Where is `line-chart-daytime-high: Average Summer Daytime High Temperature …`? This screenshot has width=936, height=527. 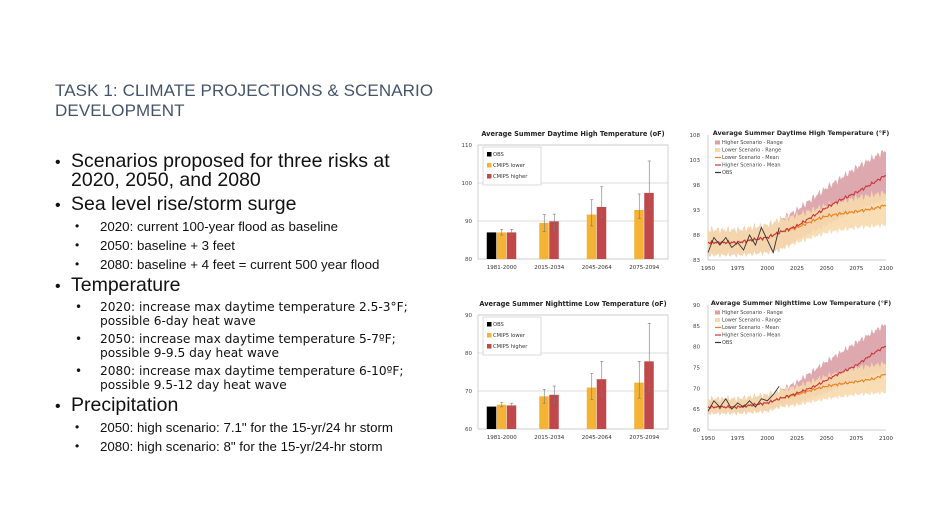
line-chart-daytime-high: Average Summer Daytime High Temperature … is located at coordinates (792, 200).